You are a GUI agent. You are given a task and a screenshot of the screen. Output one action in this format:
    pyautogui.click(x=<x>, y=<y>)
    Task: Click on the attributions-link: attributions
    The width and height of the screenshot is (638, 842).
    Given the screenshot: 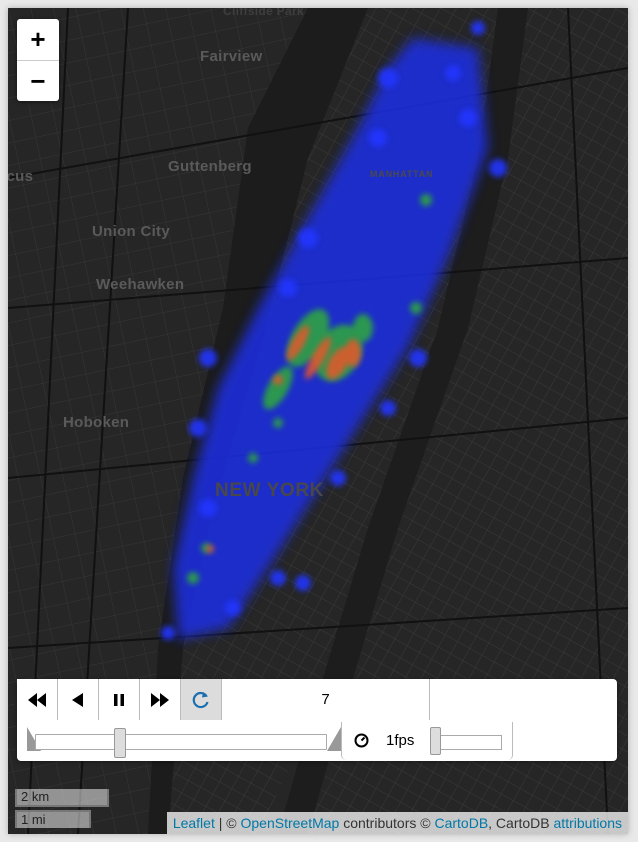 What is the action you would take?
    pyautogui.click(x=587, y=823)
    